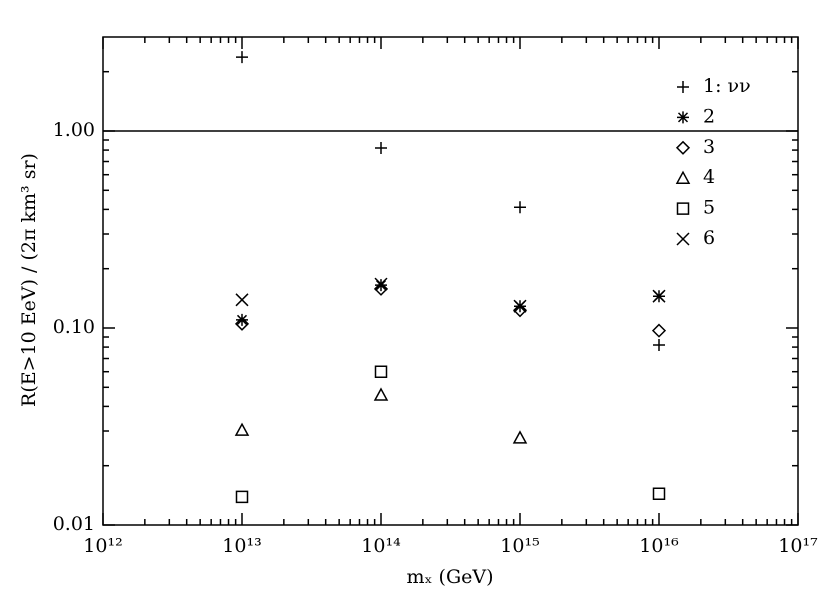 The image size is (830, 593). Describe the element at coordinates (798, 546) in the screenshot. I see `x-tick-label: 10¹⁷` at that location.